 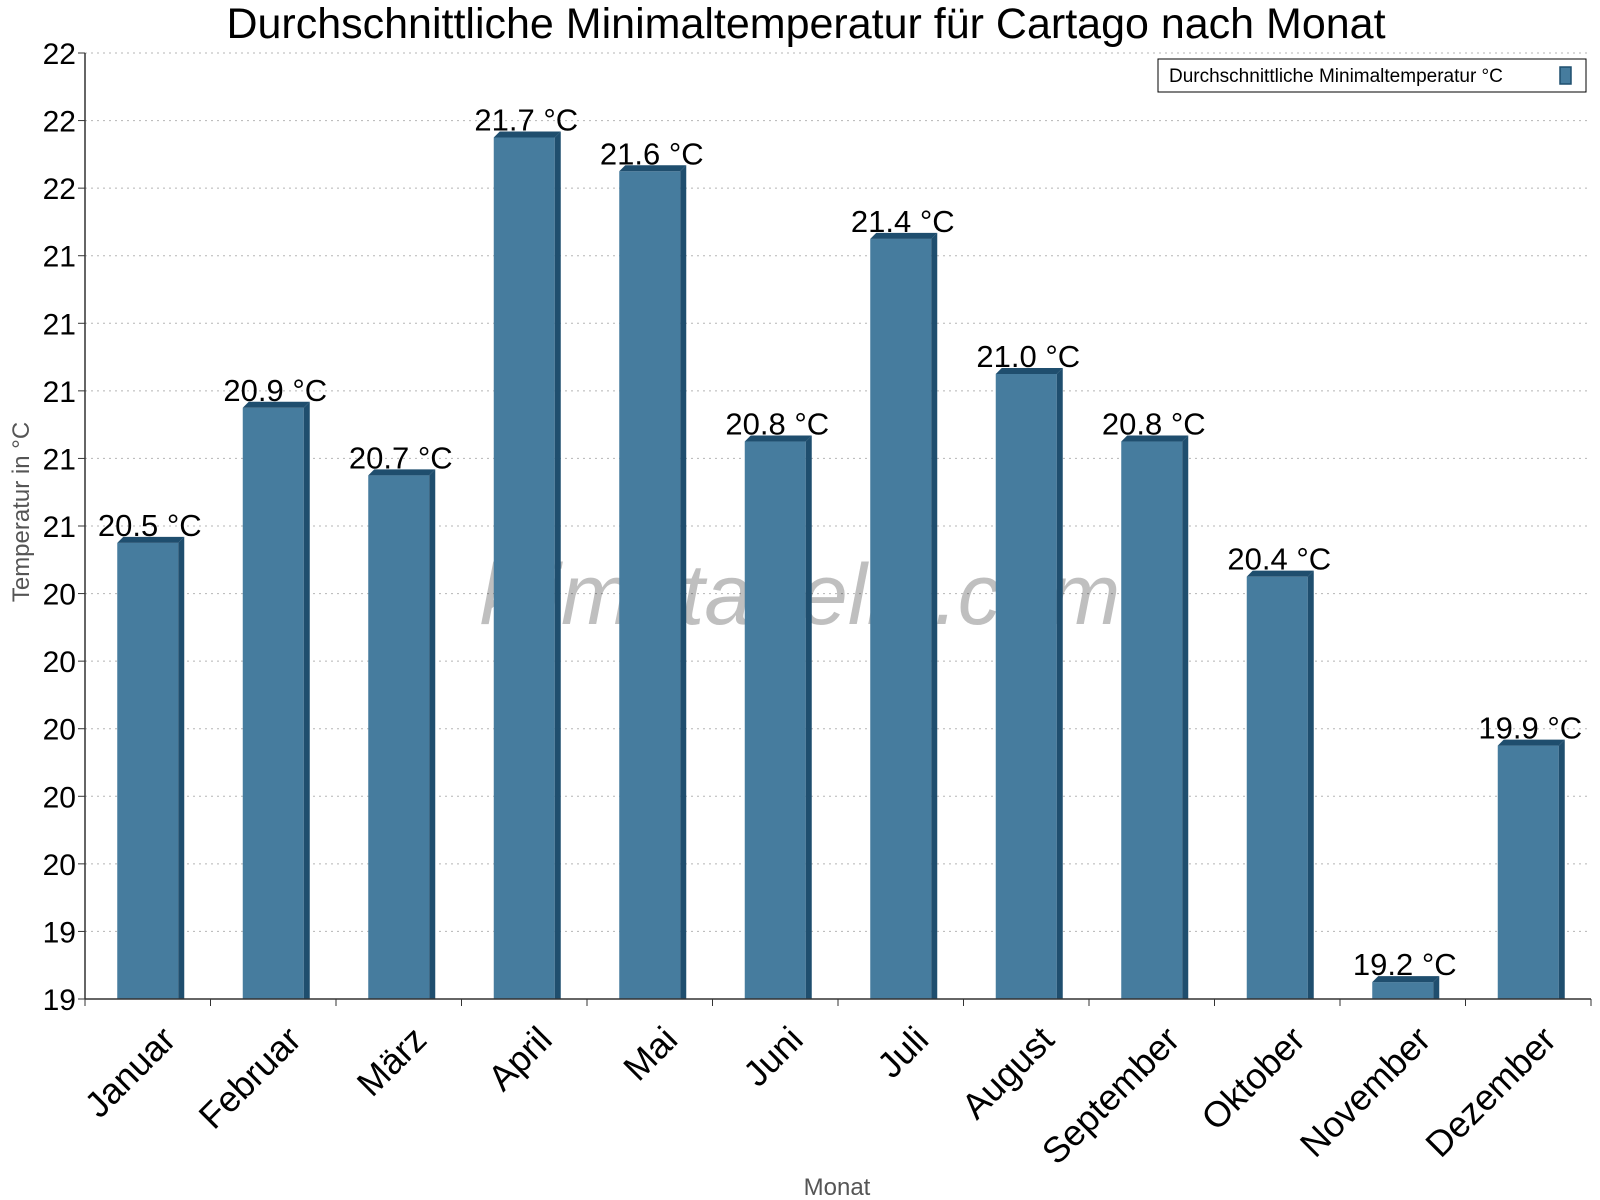 I want to click on legend: Durchschnittliche Minimaltemperatur °C, so click(x=1372, y=75).